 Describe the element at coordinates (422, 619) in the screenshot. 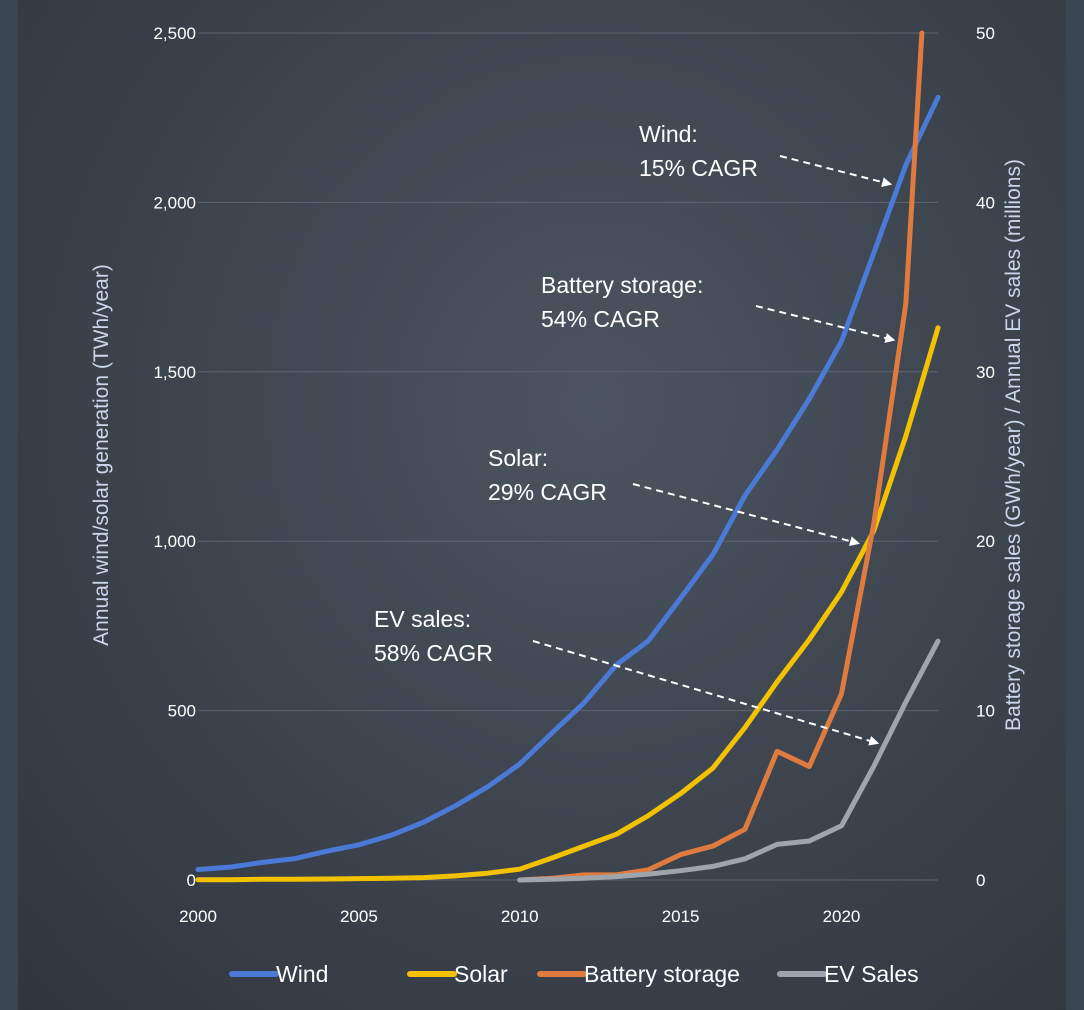

I see `annotation-line: EV sales:` at that location.